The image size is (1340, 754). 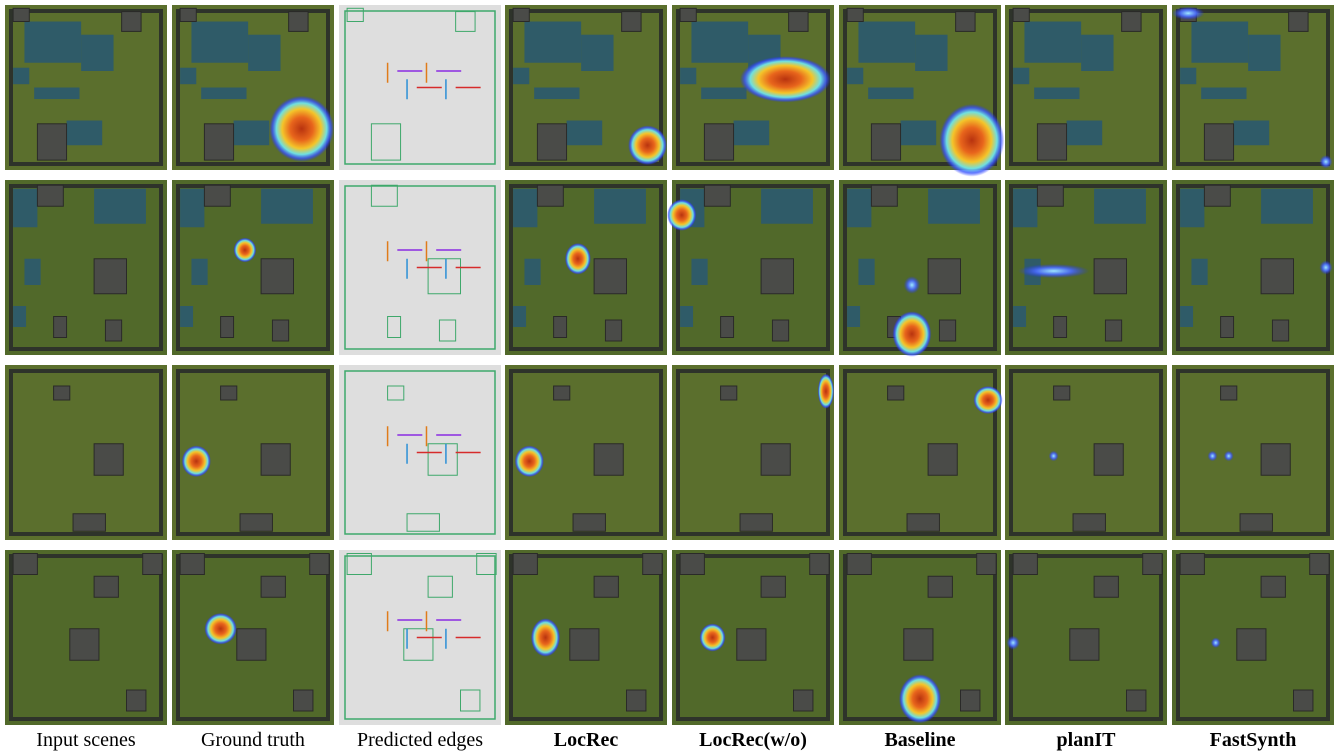 What do you see at coordinates (919, 740) in the screenshot?
I see `column-caption: Baseline` at bounding box center [919, 740].